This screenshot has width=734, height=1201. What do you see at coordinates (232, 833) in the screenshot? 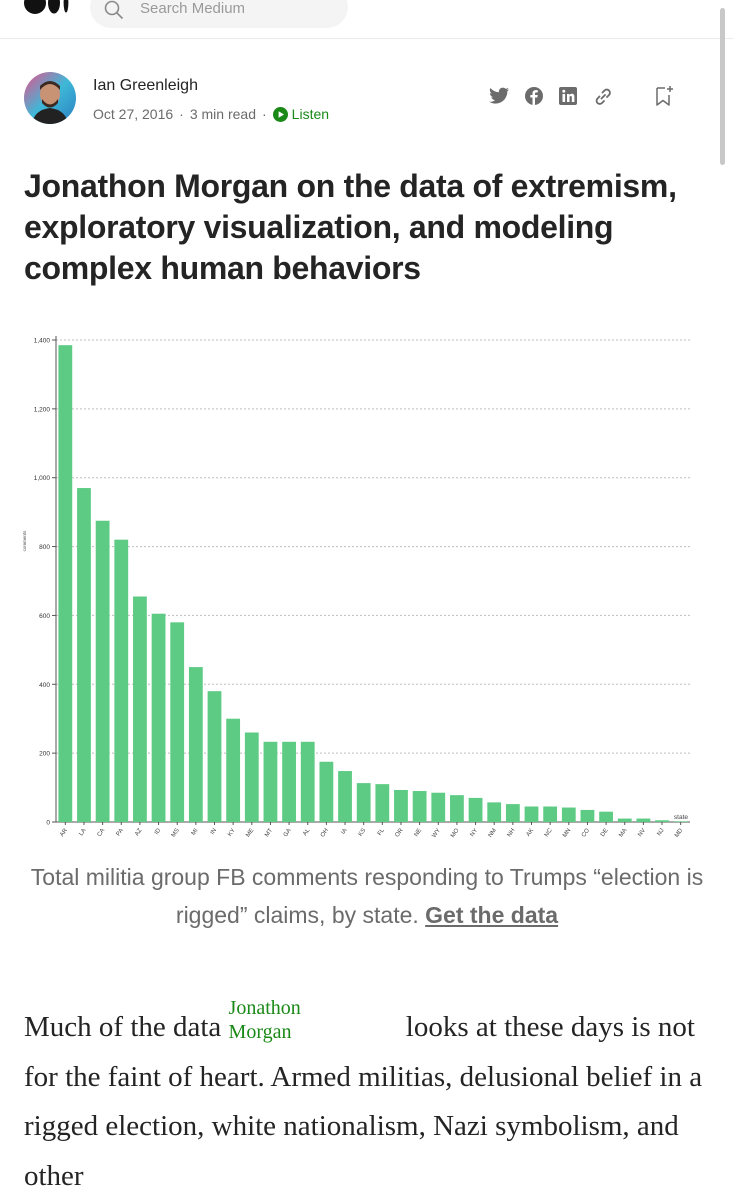
I see `x-tick-label: KY` at bounding box center [232, 833].